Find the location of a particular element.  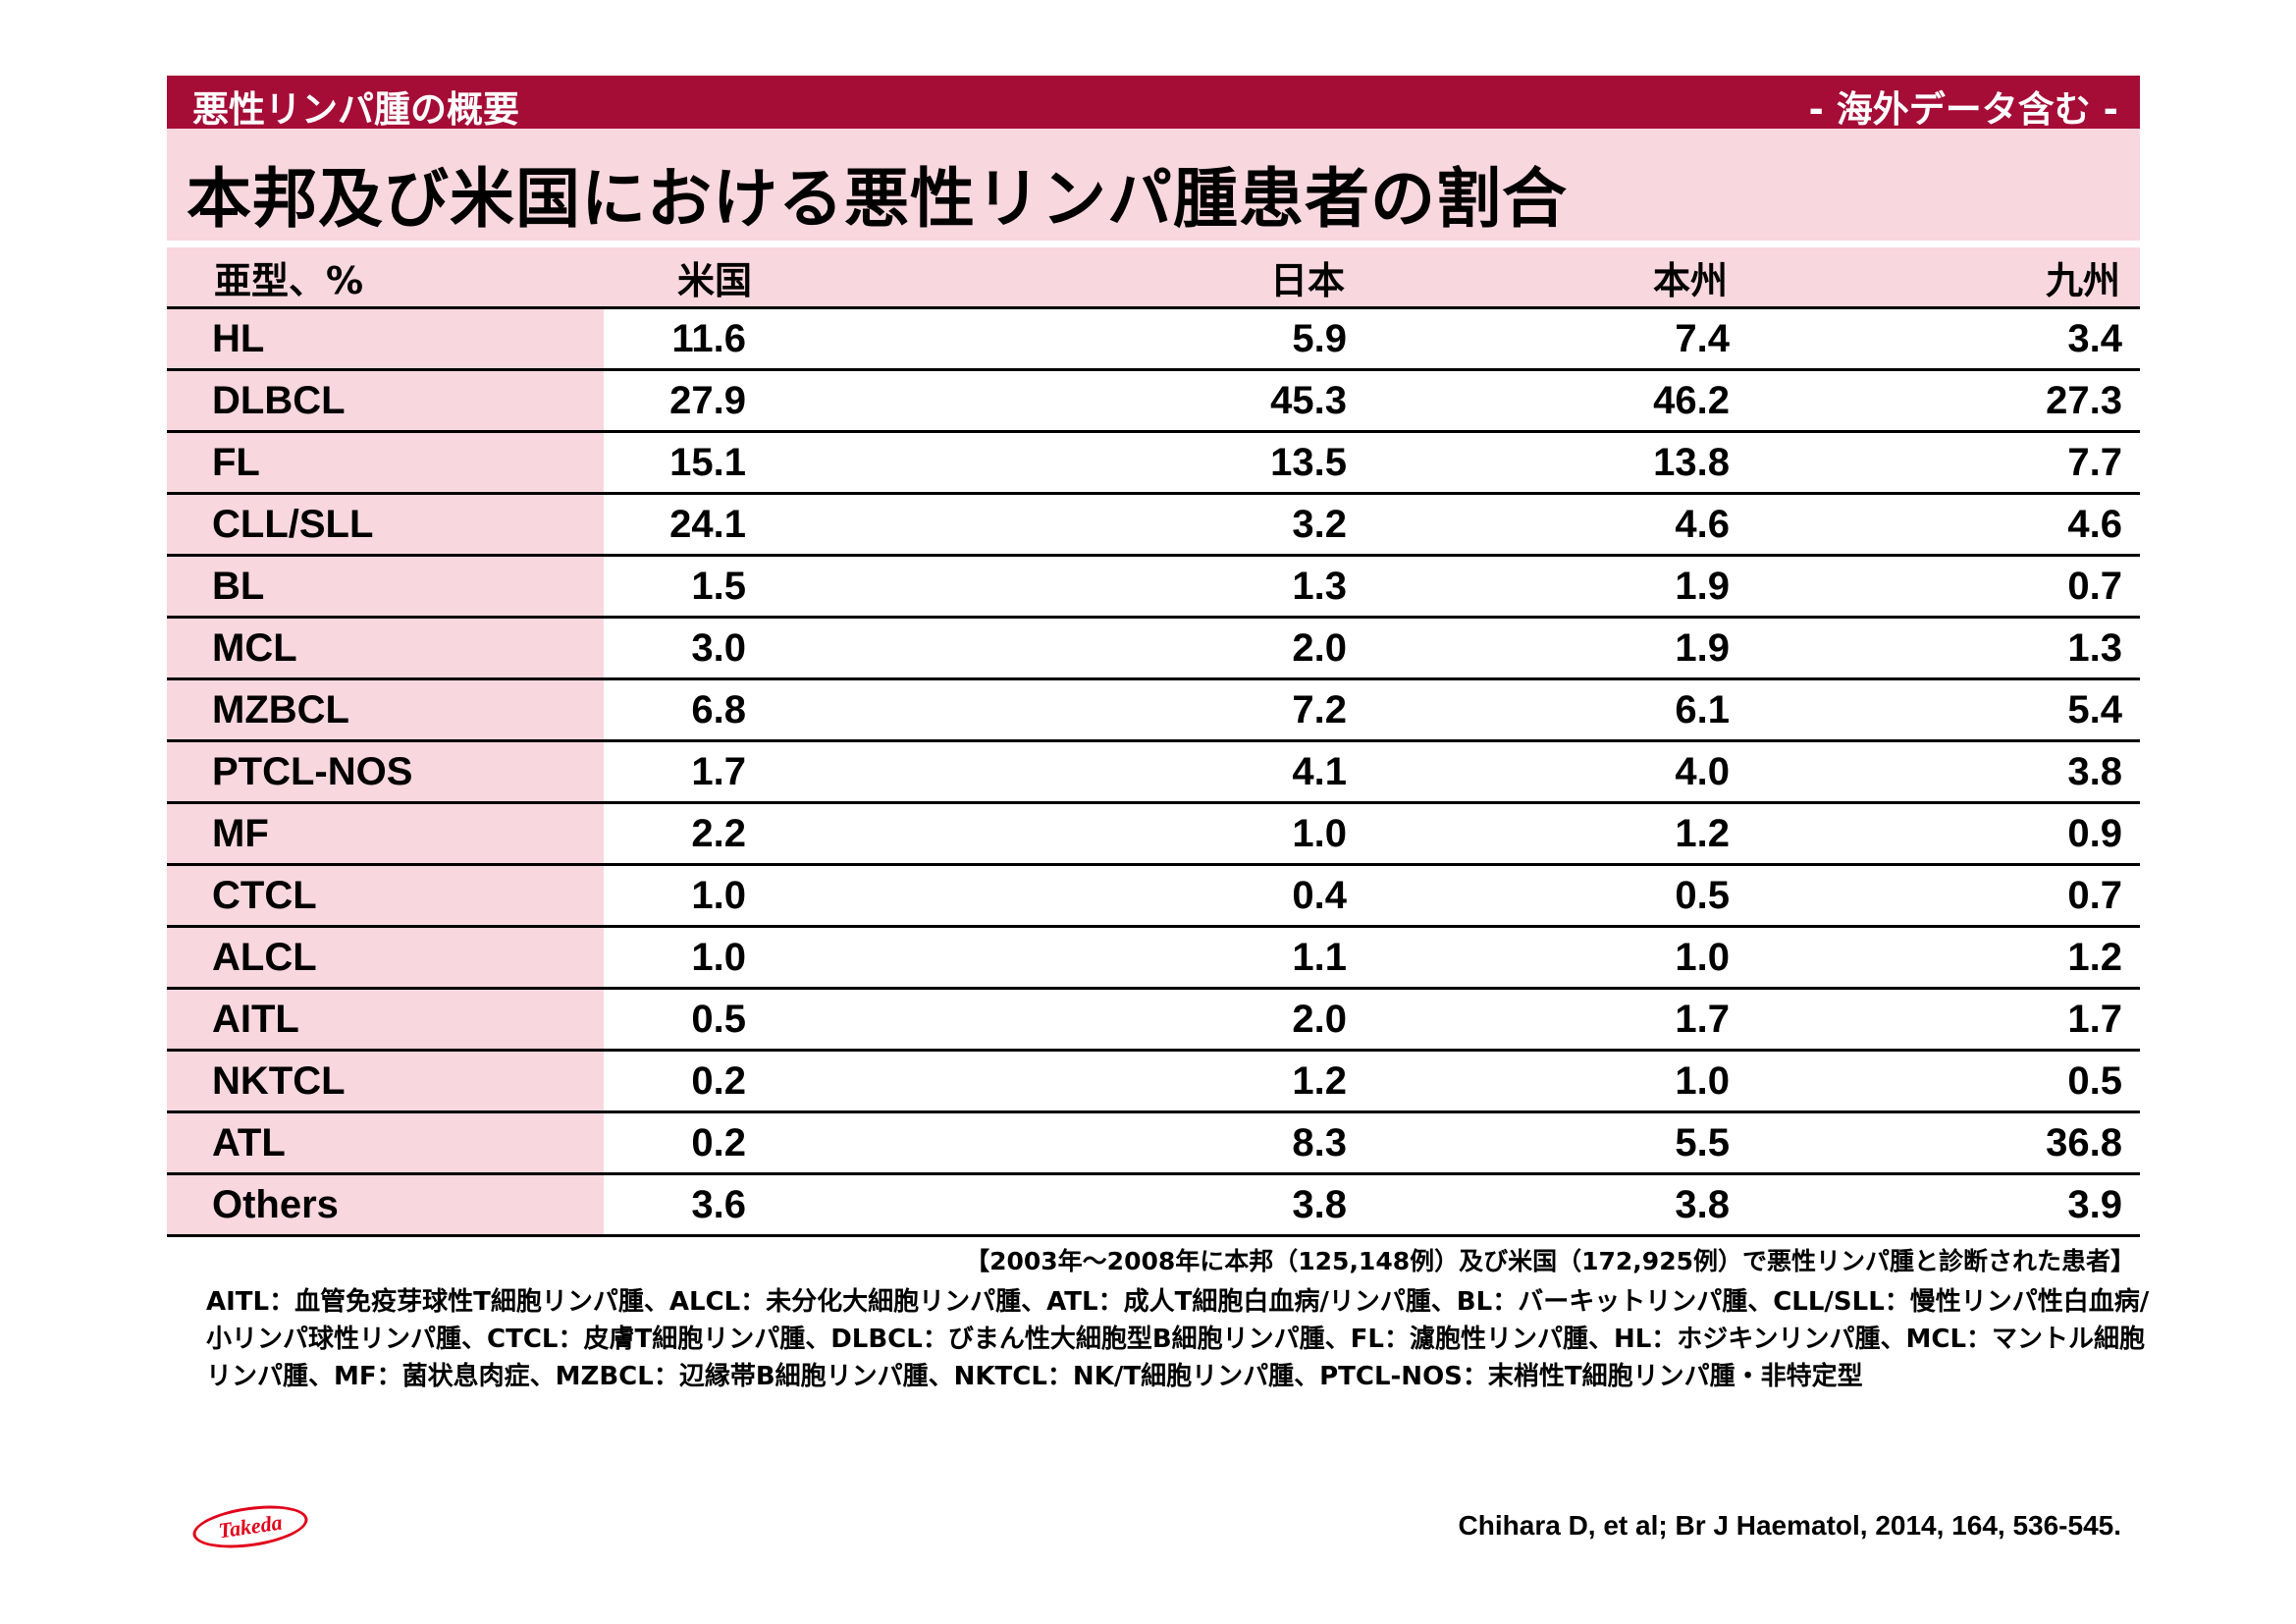

table-row: DLBCL 27.9 45.3 46.2 27.3 is located at coordinates (1153, 401).